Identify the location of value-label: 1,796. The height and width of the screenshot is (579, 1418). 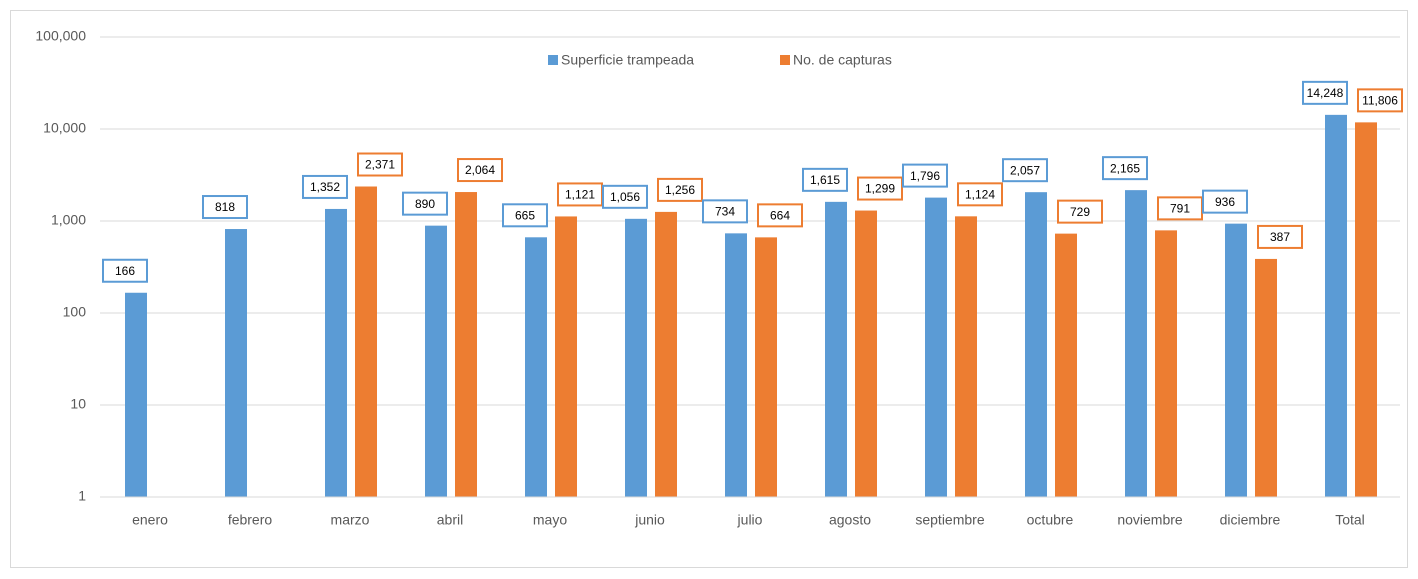
(925, 176).